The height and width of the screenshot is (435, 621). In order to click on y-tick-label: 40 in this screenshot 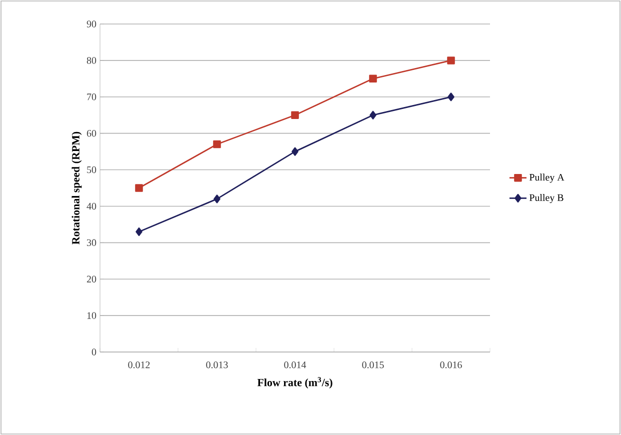, I will do `click(91, 206)`.